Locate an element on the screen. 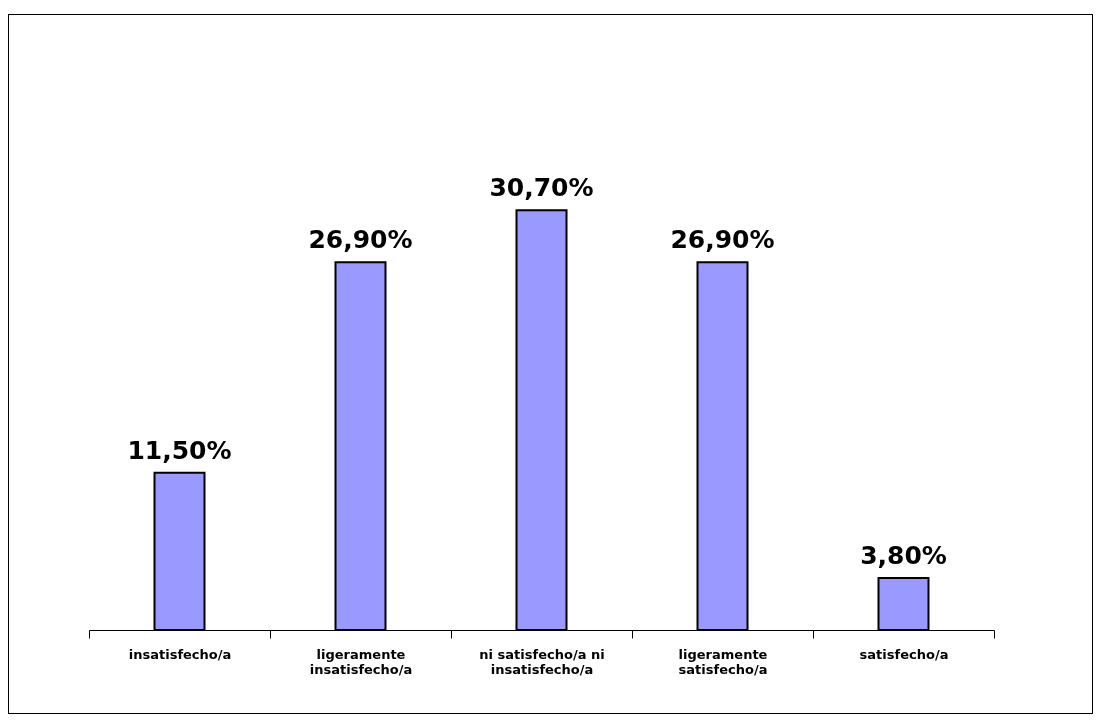 The image size is (1103, 724). data-label: 11,50% is located at coordinates (179, 450).